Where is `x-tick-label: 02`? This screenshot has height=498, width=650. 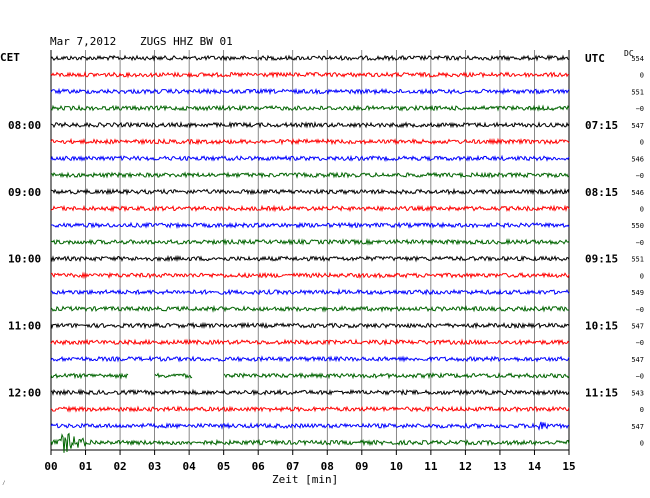 x-tick-label: 02 is located at coordinates (119, 466).